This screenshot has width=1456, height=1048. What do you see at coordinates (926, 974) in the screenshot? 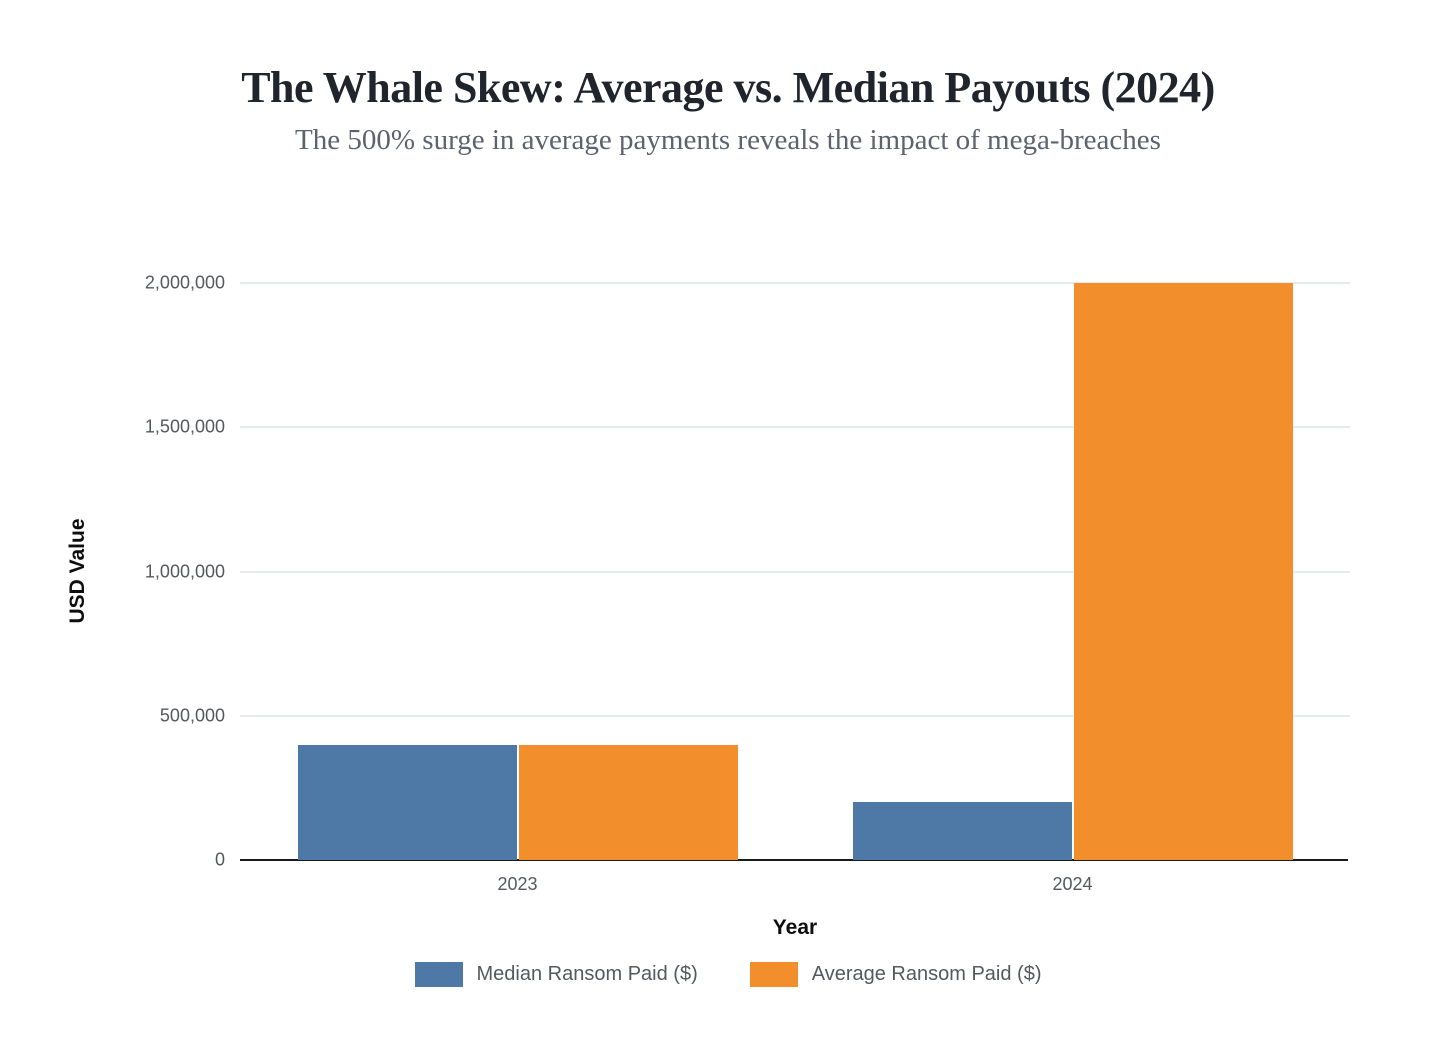
I see `legend-label: Average Ransom Paid ($)` at bounding box center [926, 974].